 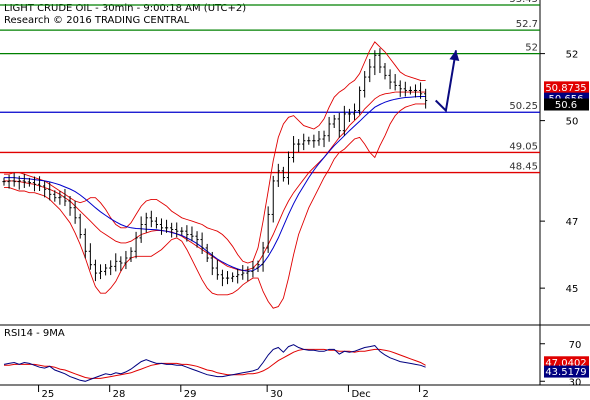 What do you see at coordinates (572, 55) in the screenshot?
I see `price-tick-label: 52` at bounding box center [572, 55].